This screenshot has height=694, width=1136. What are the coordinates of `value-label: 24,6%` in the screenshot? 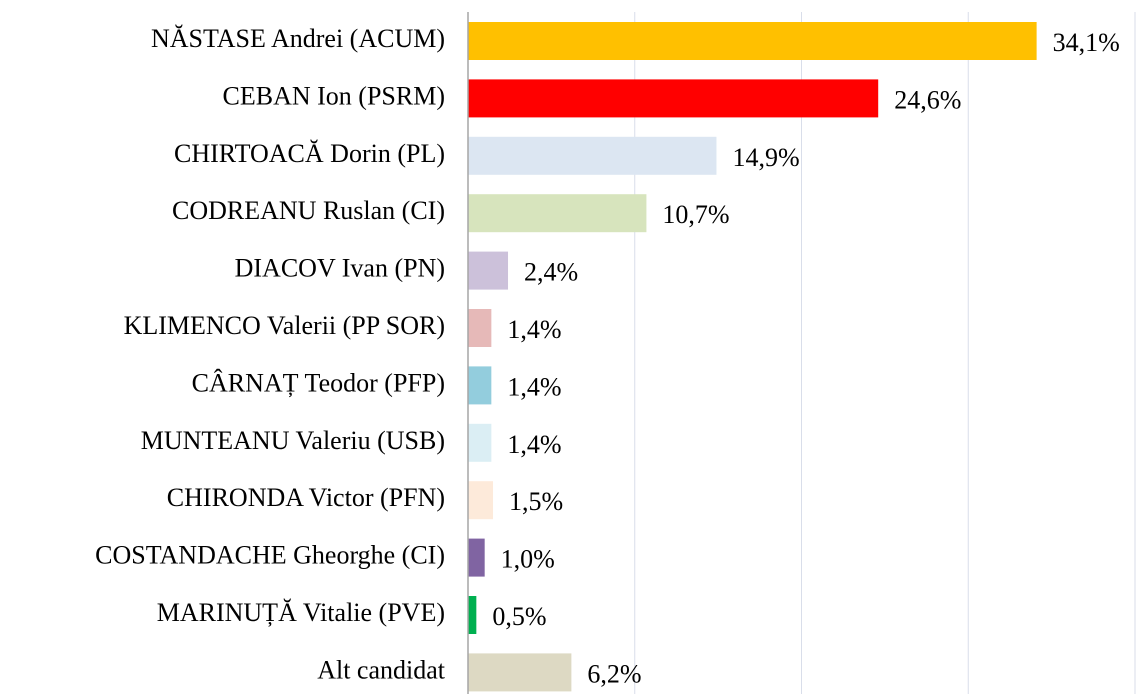 It's located at (927, 99).